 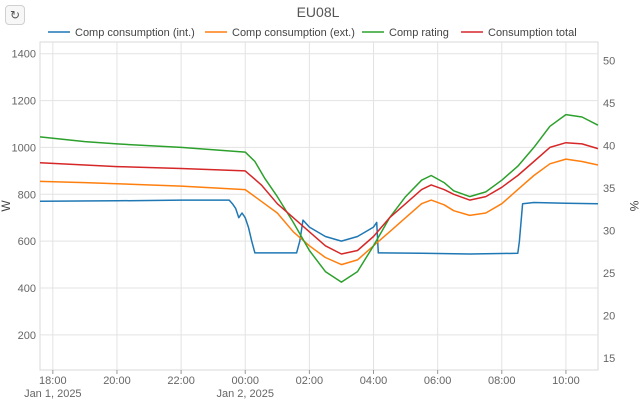 I want to click on reset-zoom-button: ↻, so click(x=15, y=15).